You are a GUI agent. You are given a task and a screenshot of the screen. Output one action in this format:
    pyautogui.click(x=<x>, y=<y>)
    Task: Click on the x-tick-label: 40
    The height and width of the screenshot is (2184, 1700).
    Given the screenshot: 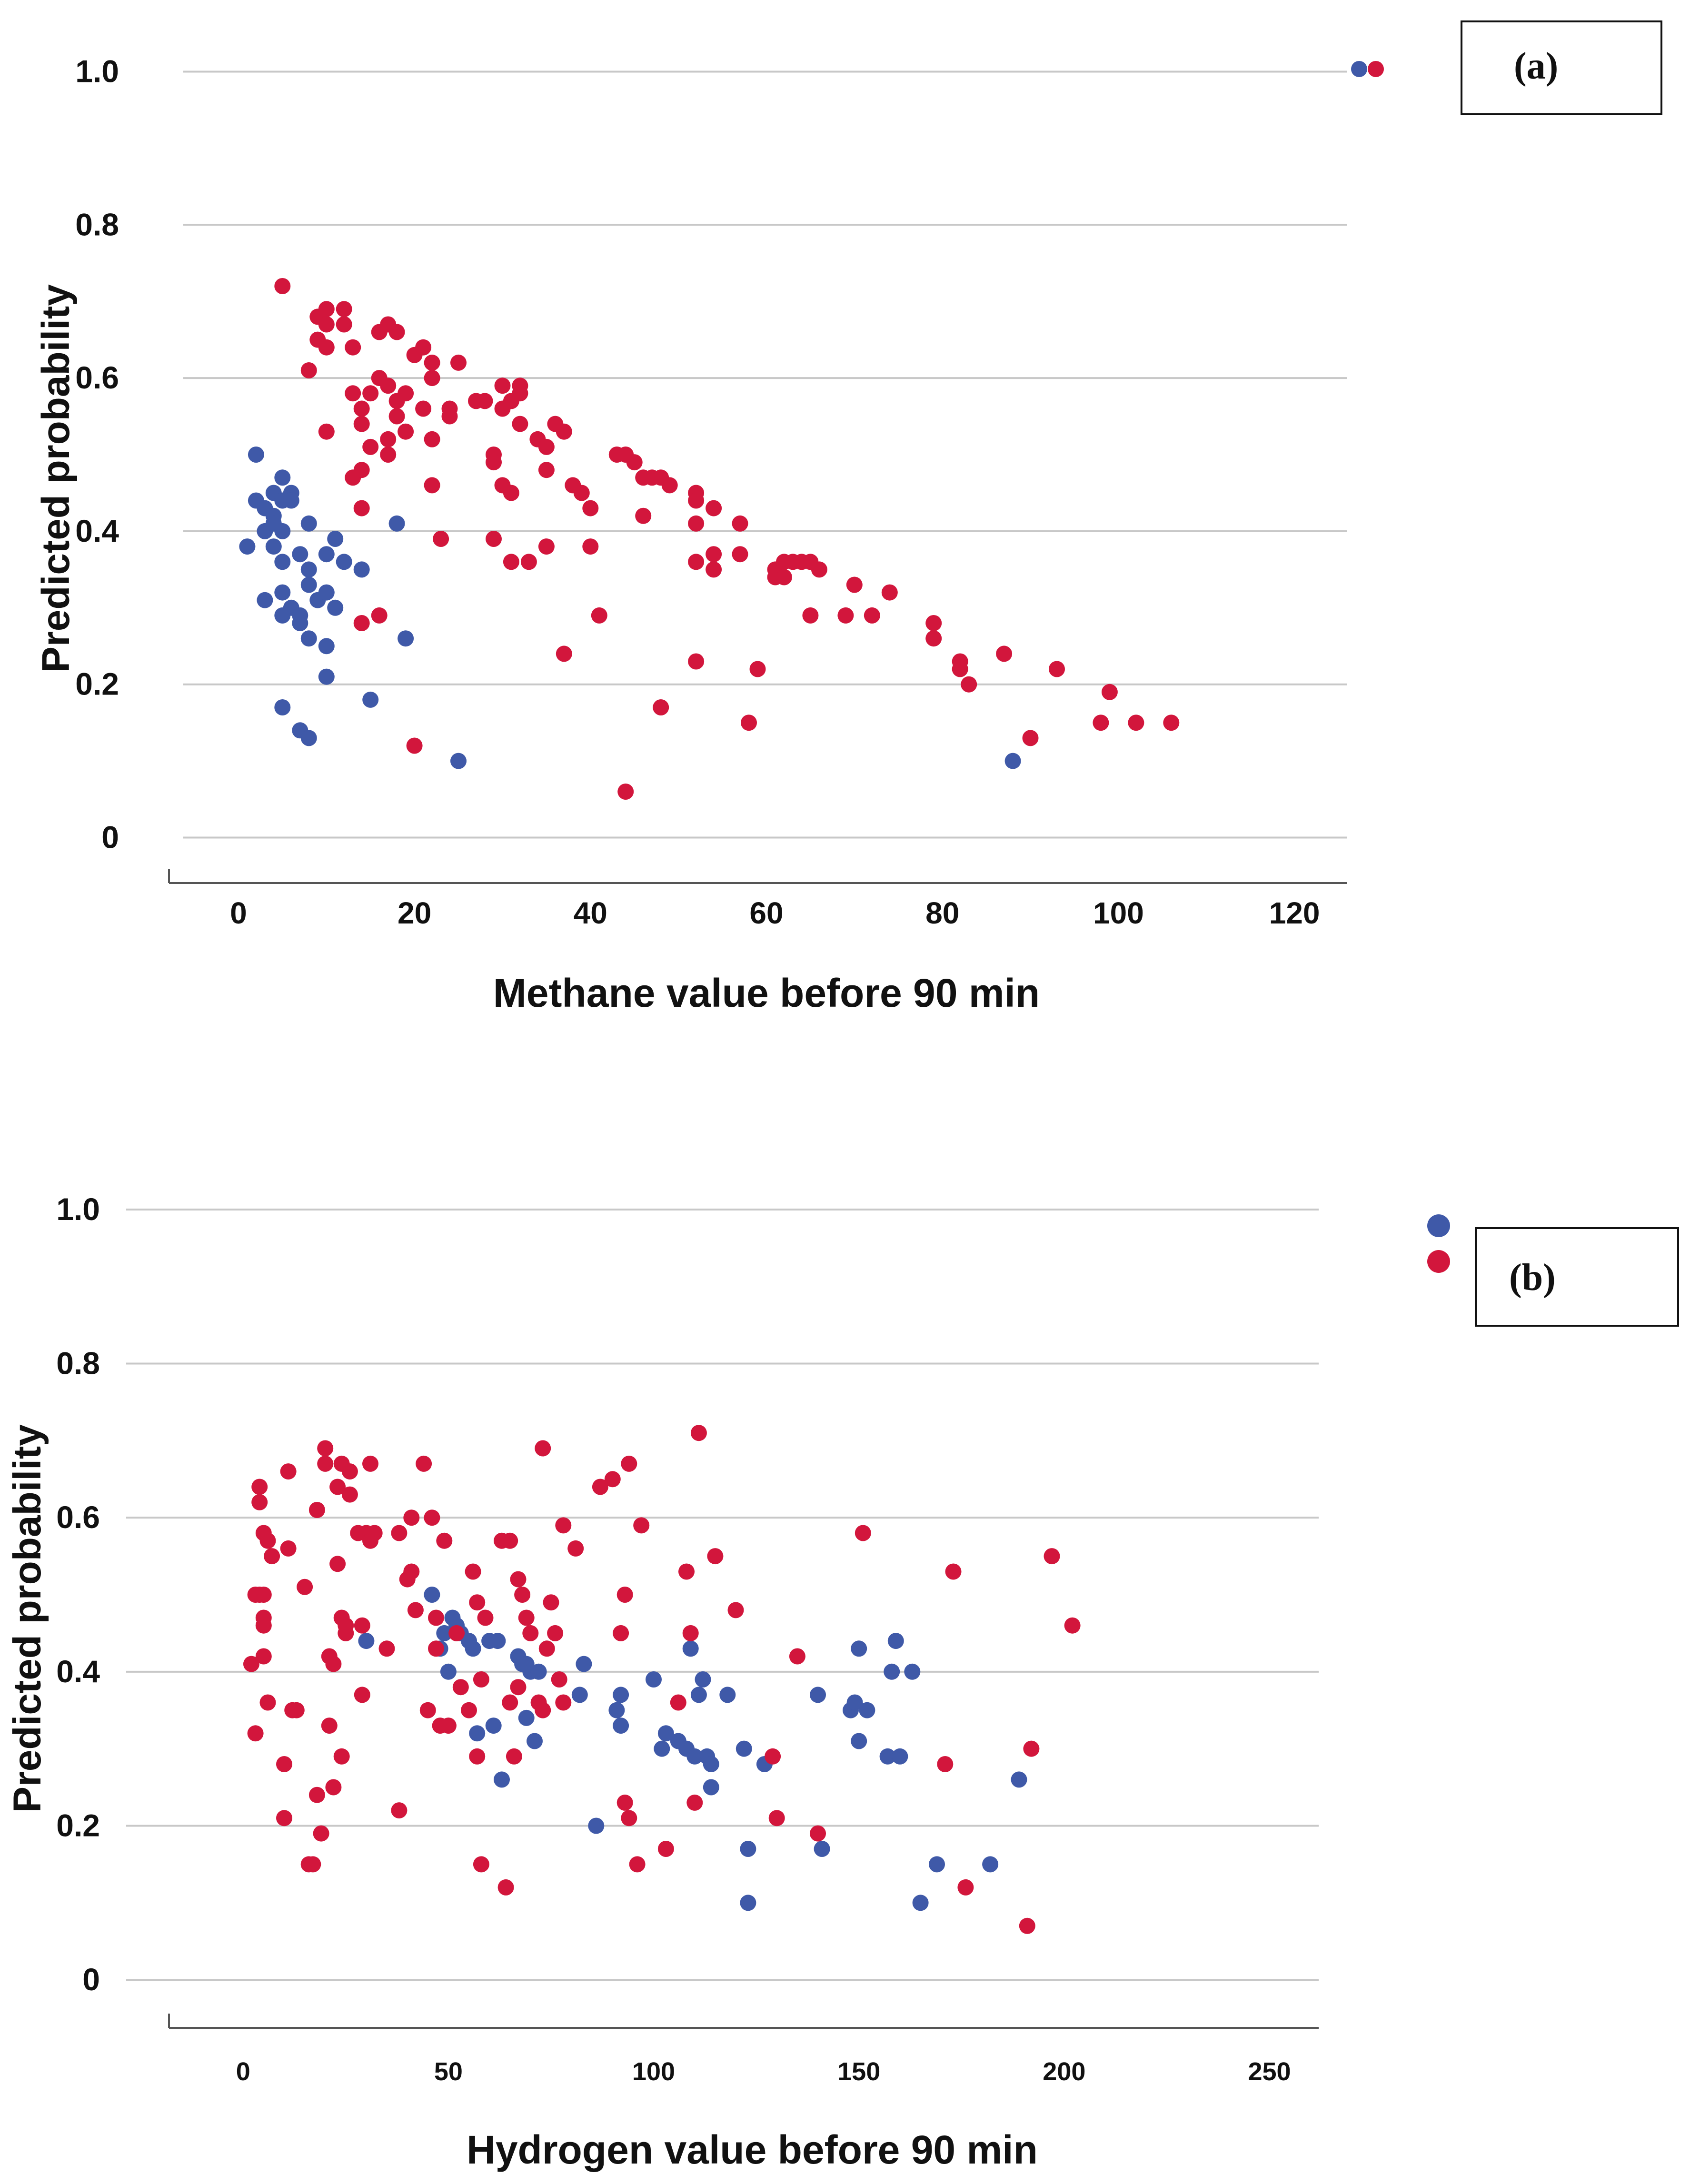 What is the action you would take?
    pyautogui.click(x=590, y=913)
    